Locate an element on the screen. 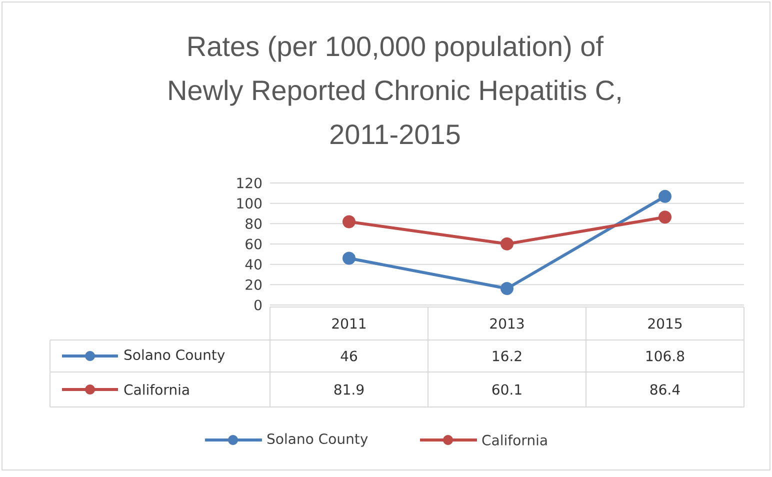  legend-label: California is located at coordinates (514, 440).